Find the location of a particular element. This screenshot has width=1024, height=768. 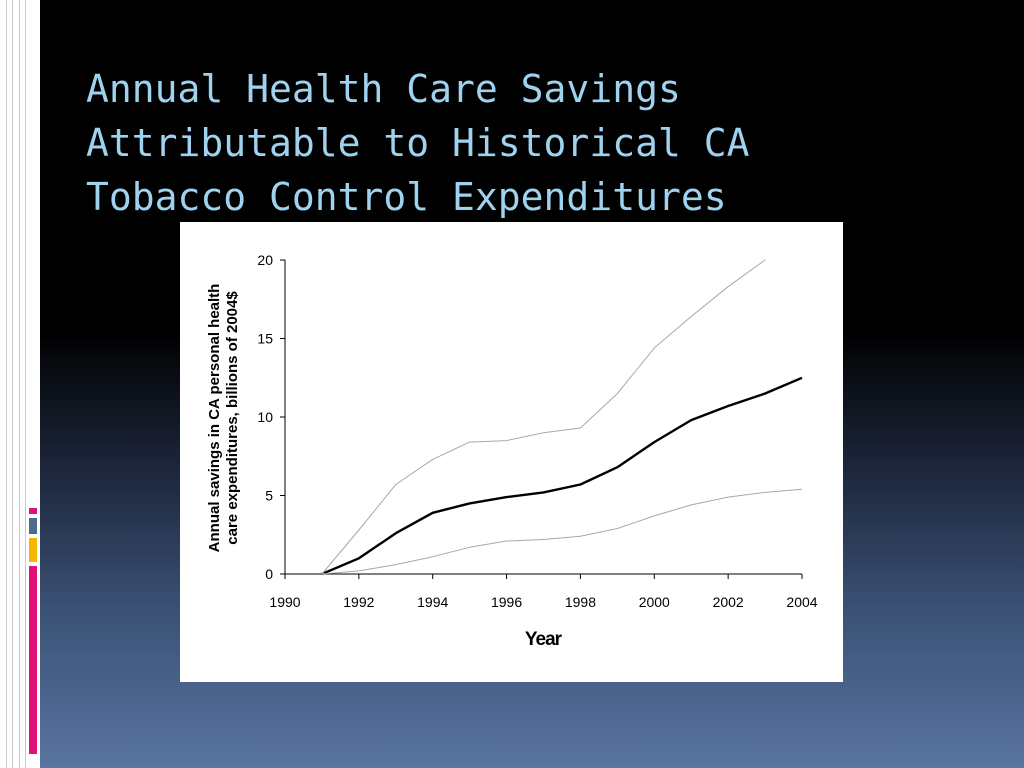

x-tick-label: 2002 is located at coordinates (728, 602).